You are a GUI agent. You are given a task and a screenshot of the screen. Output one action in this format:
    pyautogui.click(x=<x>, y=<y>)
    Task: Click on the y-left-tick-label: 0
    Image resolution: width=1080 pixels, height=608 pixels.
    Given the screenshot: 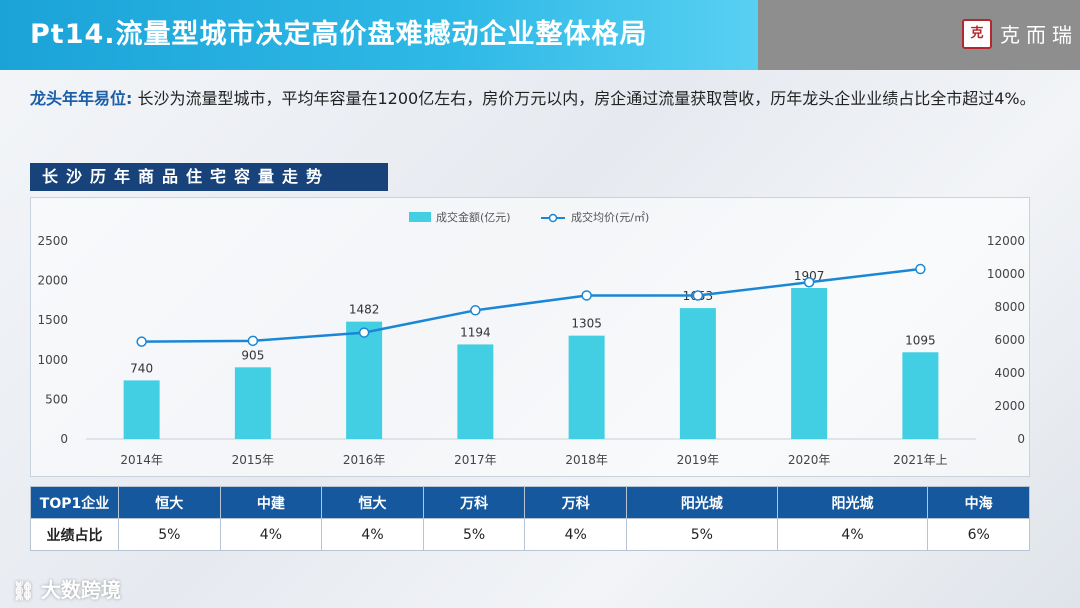 What is the action you would take?
    pyautogui.click(x=64, y=439)
    